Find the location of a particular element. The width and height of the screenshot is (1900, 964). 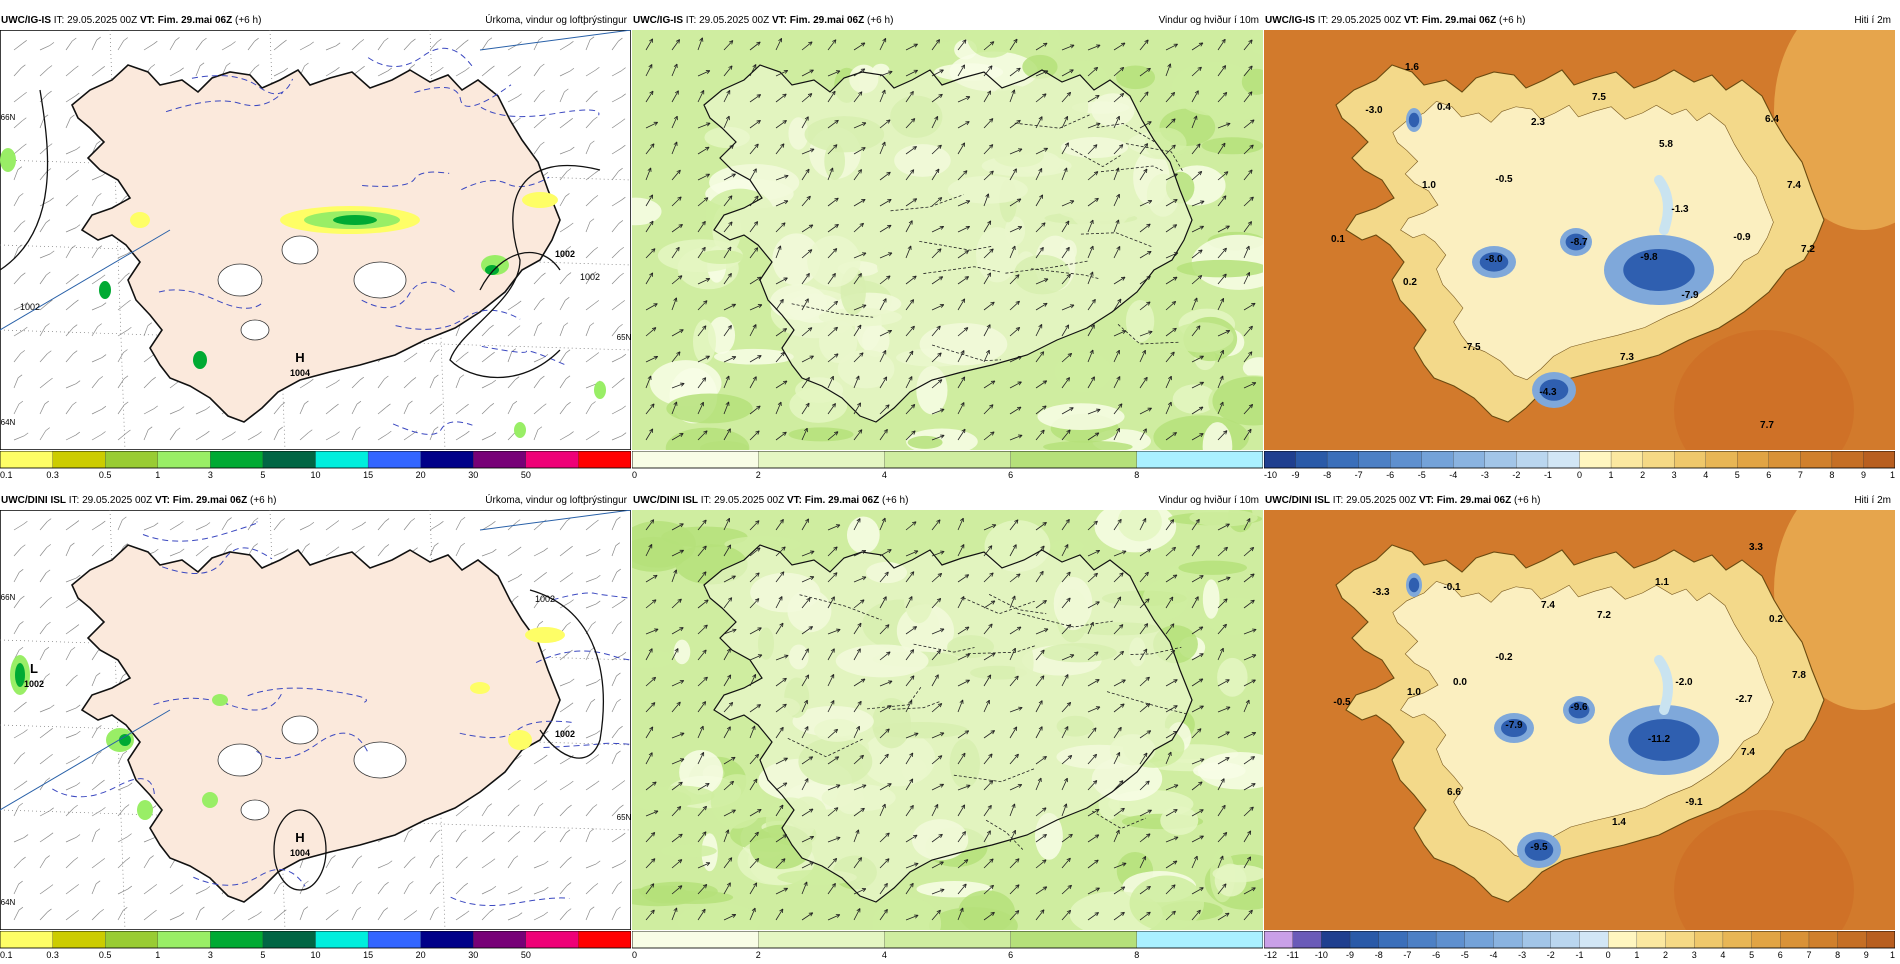

map-label: 65N is located at coordinates (624, 337).